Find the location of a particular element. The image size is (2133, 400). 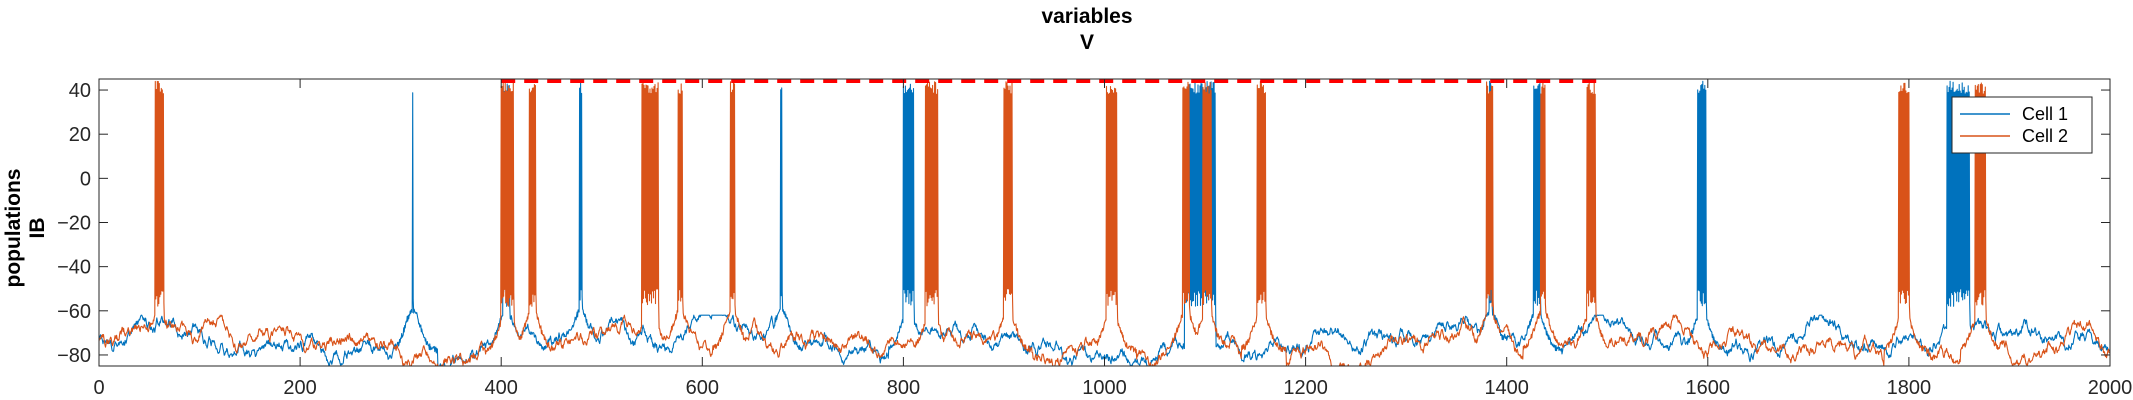

y-tick-label: −80 is located at coordinates (74, 356).